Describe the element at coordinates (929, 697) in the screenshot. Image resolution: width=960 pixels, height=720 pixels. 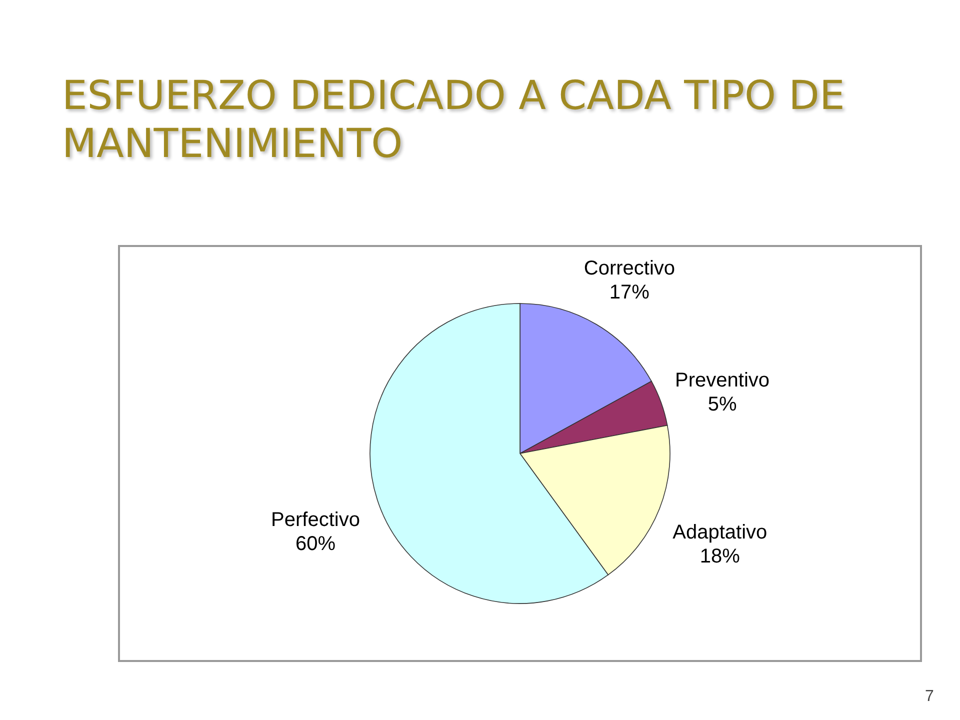
I see `text: 7` at that location.